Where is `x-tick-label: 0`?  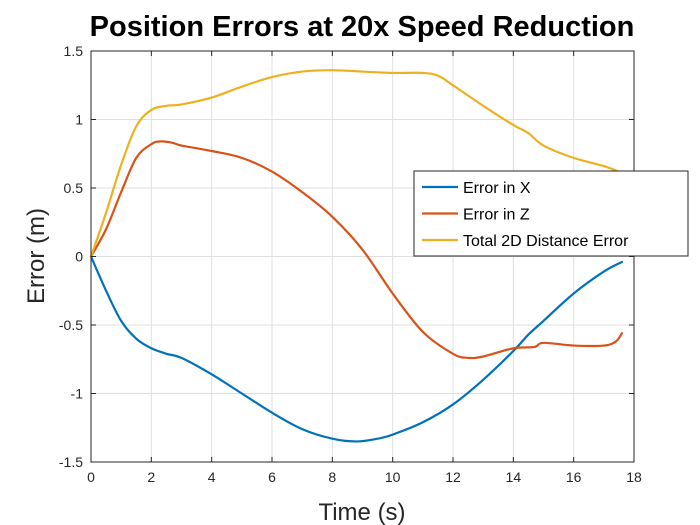
x-tick-label: 0 is located at coordinates (91, 477).